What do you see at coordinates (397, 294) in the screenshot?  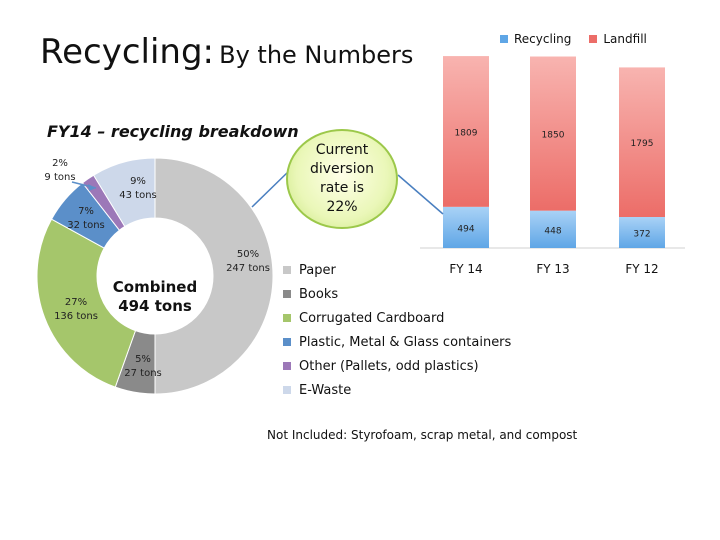 I see `legend-item: Books` at bounding box center [397, 294].